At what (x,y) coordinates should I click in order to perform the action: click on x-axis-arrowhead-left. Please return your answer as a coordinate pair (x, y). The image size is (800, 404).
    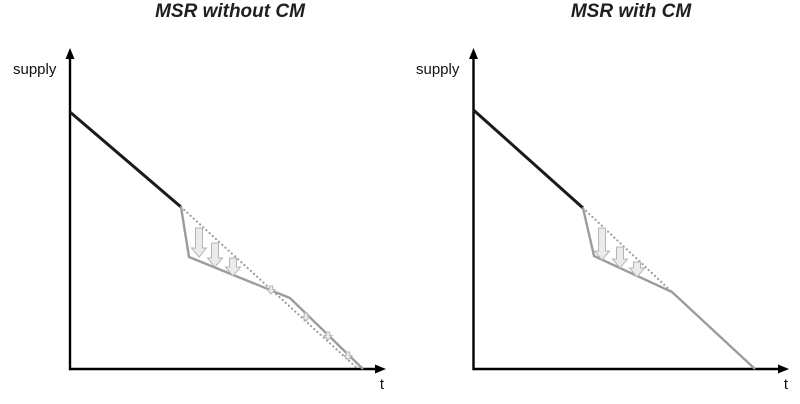
    Looking at the image, I should click on (380, 369).